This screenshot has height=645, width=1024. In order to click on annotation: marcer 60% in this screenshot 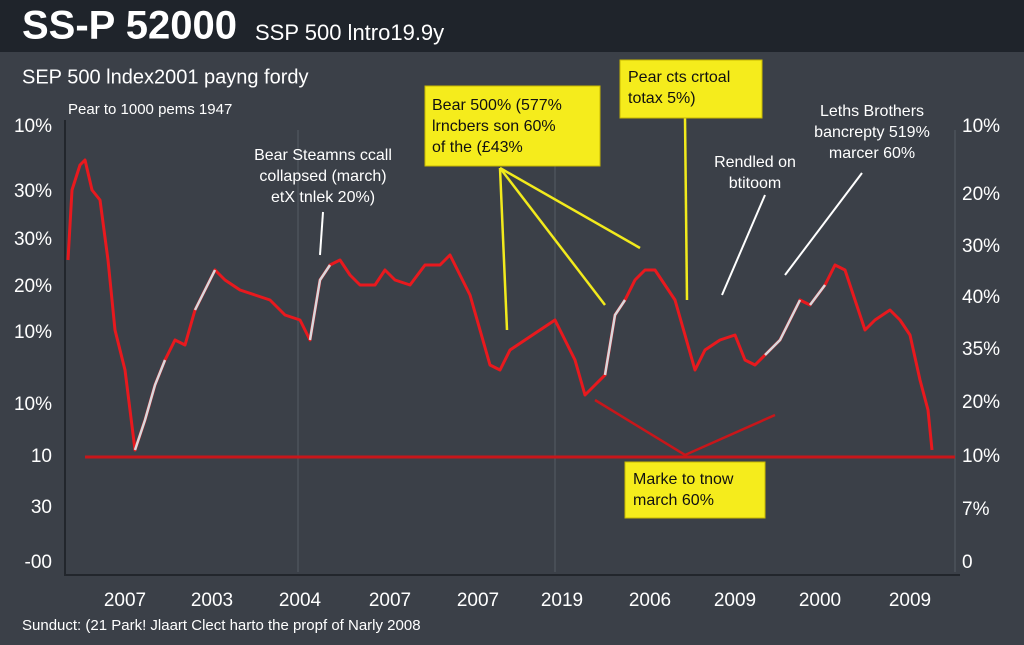, I will do `click(872, 153)`.